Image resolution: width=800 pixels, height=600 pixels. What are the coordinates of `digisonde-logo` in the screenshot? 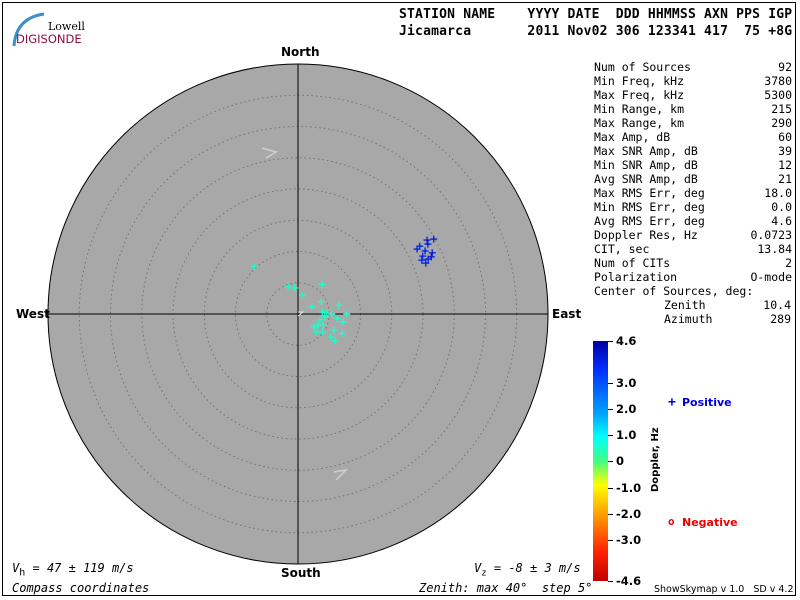 It's located at (28, 29).